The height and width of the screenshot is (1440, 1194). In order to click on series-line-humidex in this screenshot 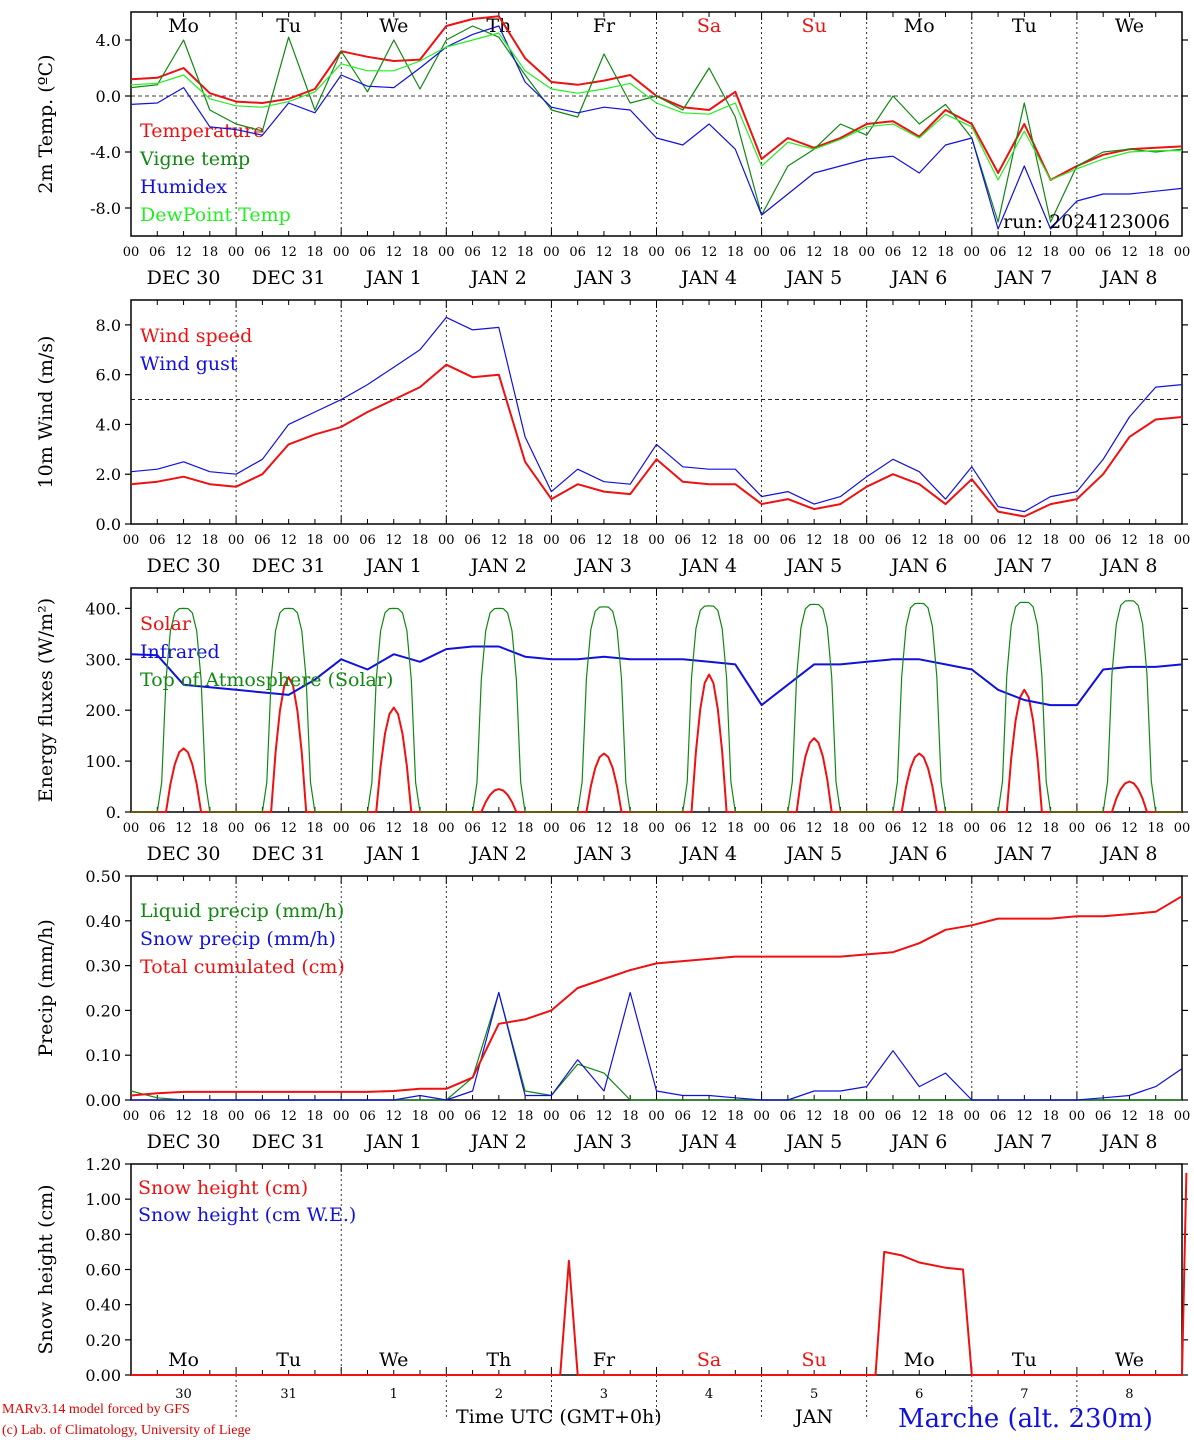, I will do `click(656, 127)`.